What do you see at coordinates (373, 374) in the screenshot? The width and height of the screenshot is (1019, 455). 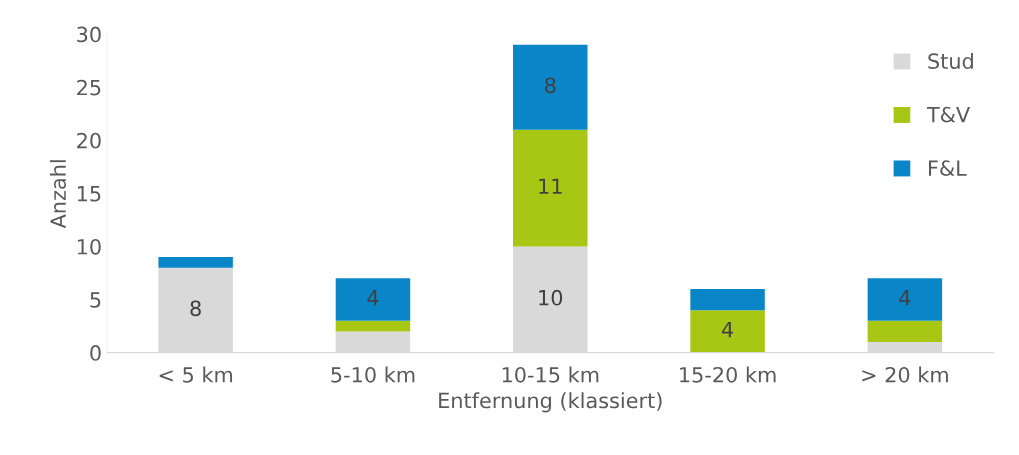 I see `x-tick-label: 5-10 km` at bounding box center [373, 374].